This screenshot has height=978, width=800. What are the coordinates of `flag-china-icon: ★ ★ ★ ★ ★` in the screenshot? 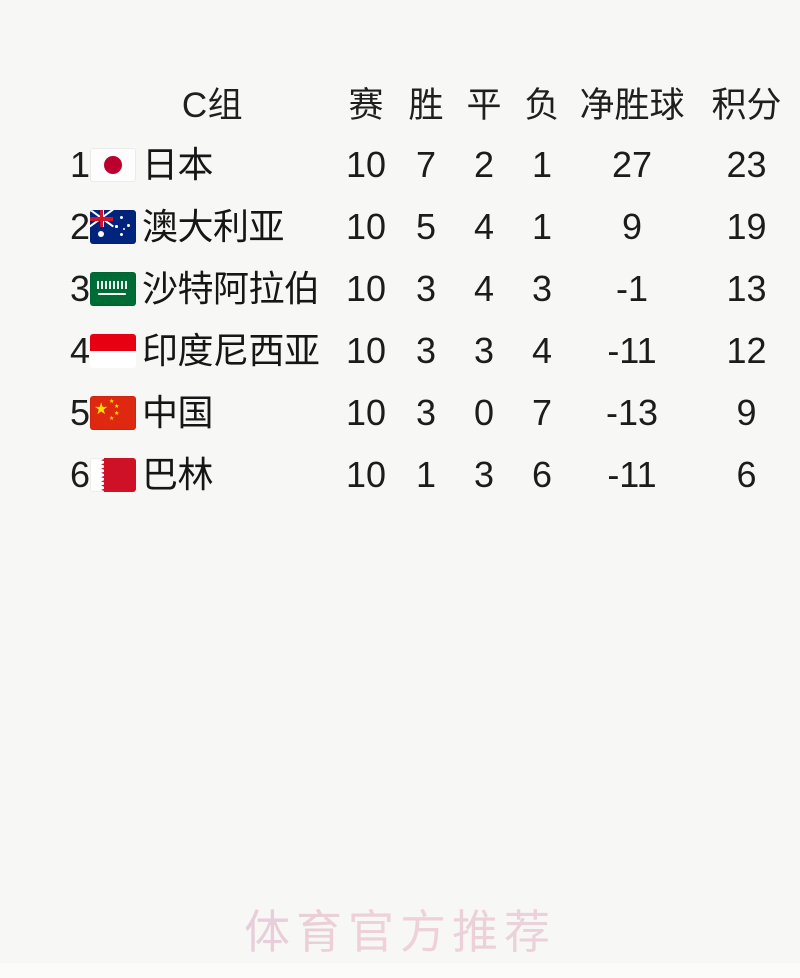 It's located at (113, 413).